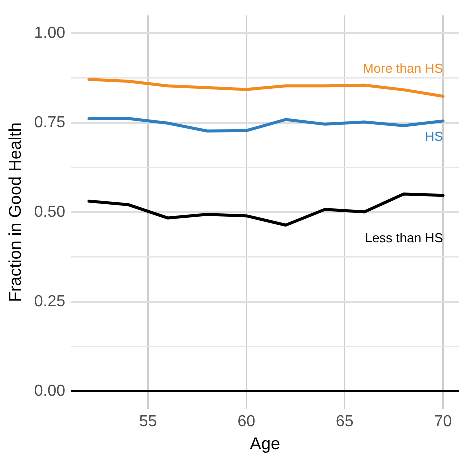 The height and width of the screenshot is (459, 459). I want to click on x-tick-label: 55, so click(148, 421).